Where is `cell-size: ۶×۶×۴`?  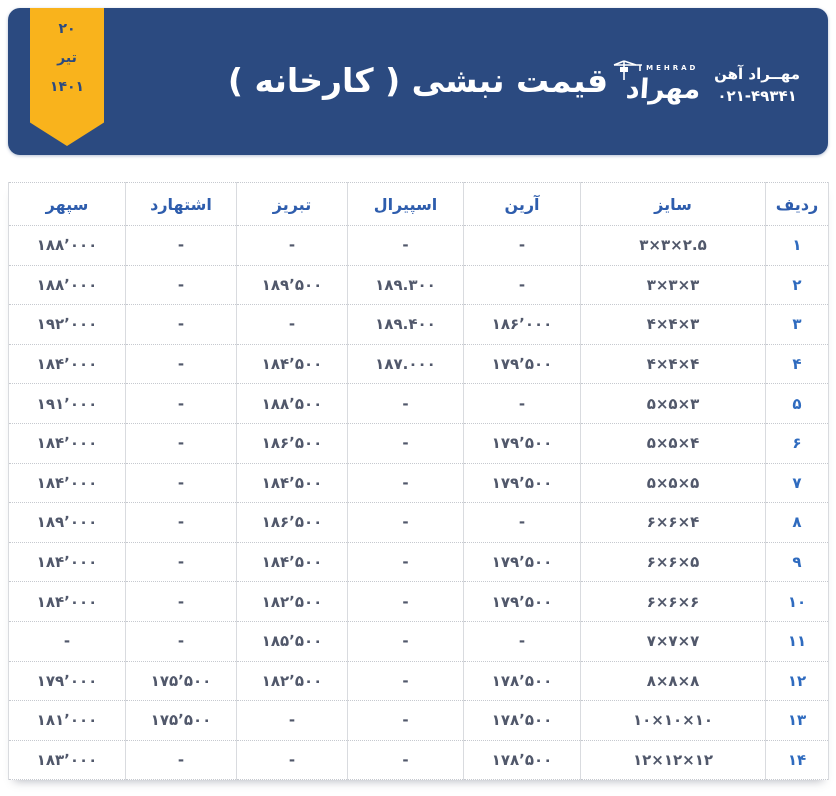
cell-size: ۶×۶×۴ is located at coordinates (673, 522).